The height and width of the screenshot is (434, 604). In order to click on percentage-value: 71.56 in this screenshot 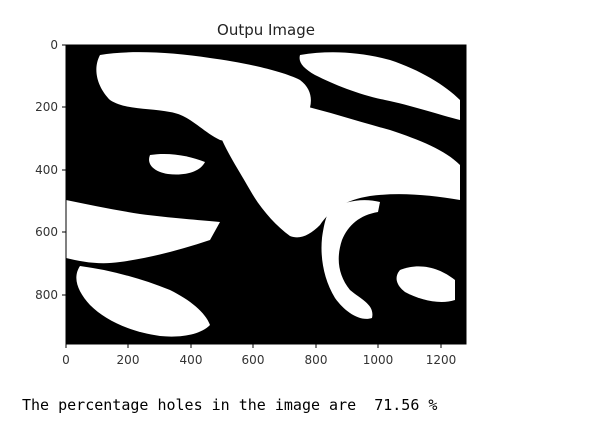, I will do `click(397, 405)`.